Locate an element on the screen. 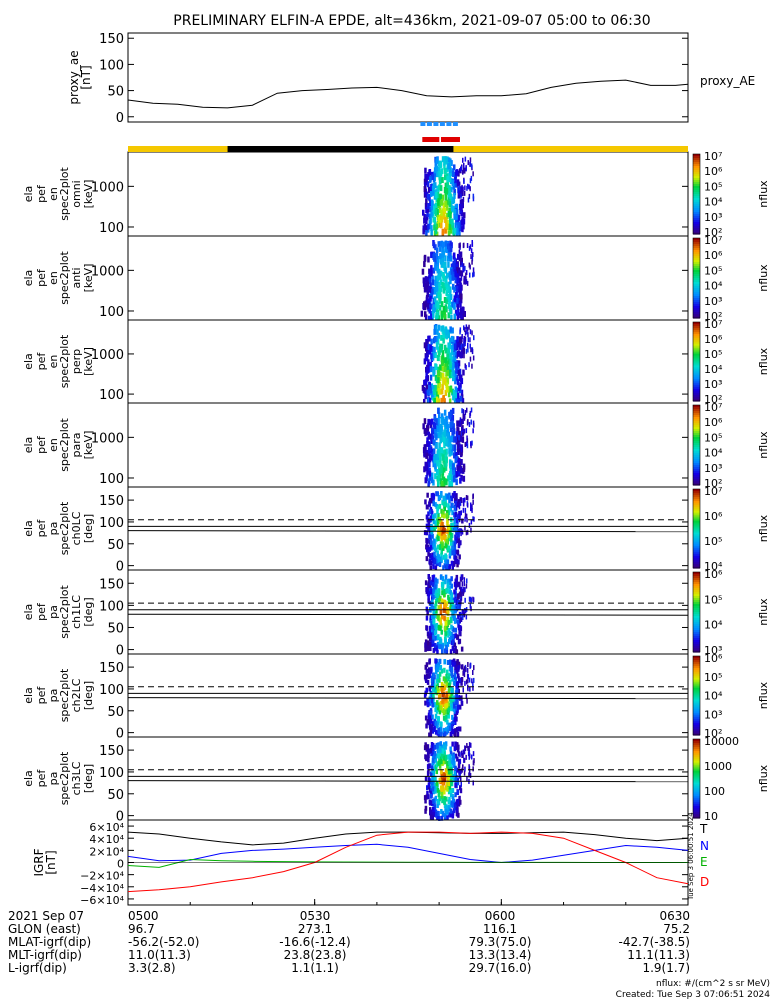 This screenshot has width=775, height=1000. colorbar-frame is located at coordinates (696, 528).